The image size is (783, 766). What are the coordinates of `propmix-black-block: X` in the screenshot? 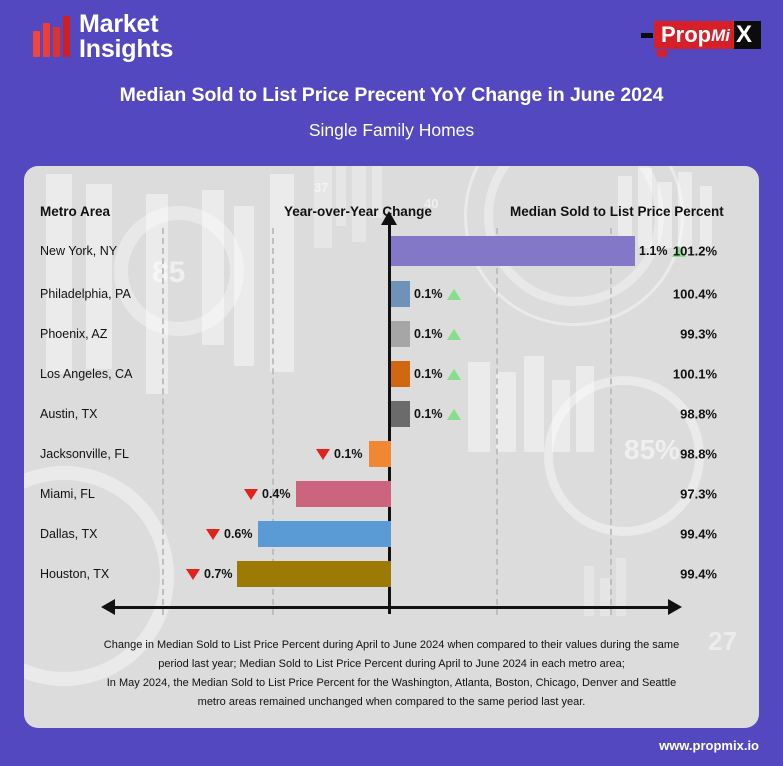 It's located at (747, 35).